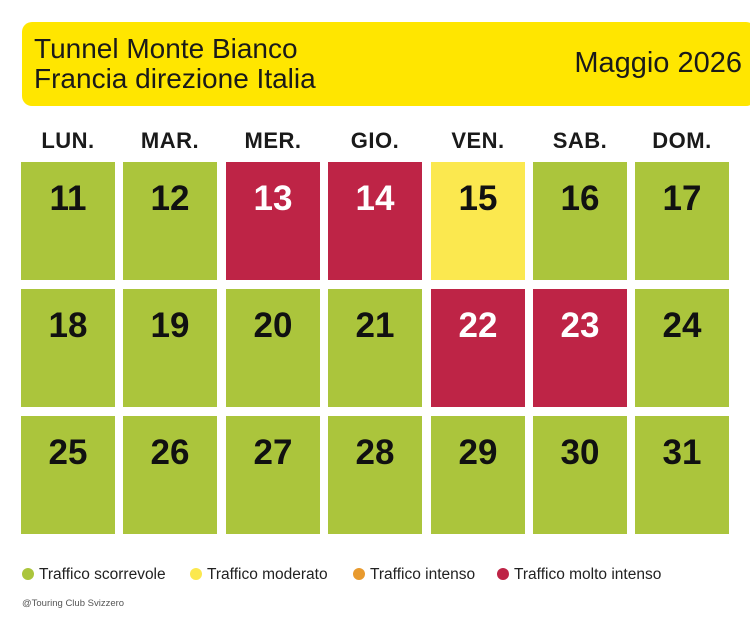  Describe the element at coordinates (682, 348) in the screenshot. I see `day-cell: 24` at that location.